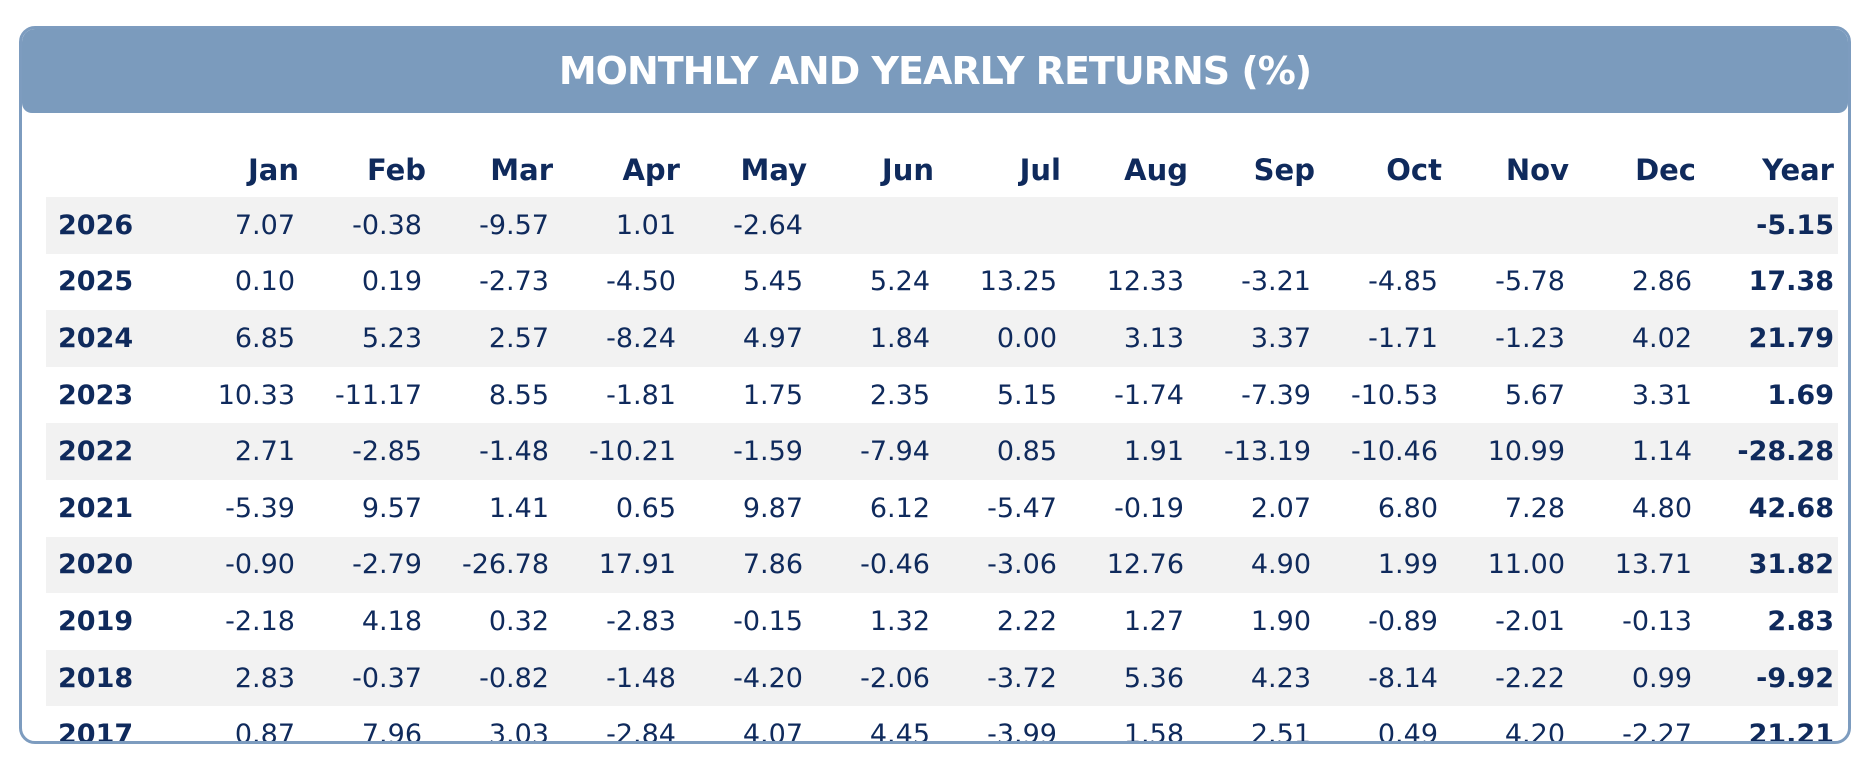 The width and height of the screenshot is (1870, 762). I want to click on row-year-label: 2024, so click(111, 338).